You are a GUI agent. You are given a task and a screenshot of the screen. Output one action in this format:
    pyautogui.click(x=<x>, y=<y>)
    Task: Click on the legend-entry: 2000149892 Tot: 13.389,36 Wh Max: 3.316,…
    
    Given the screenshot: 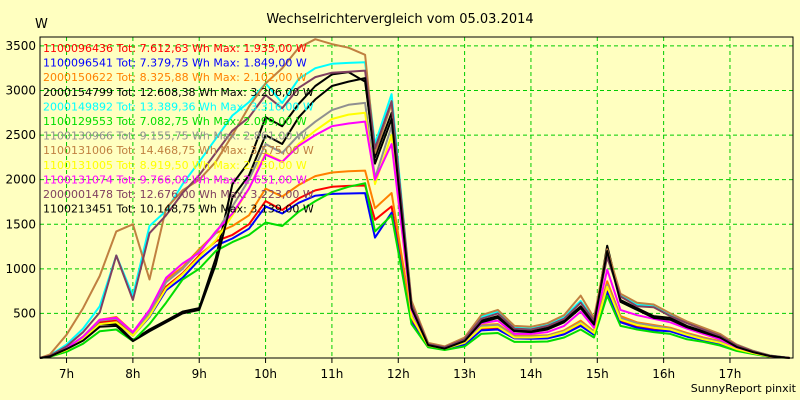 What is the action you would take?
    pyautogui.click(x=178, y=106)
    